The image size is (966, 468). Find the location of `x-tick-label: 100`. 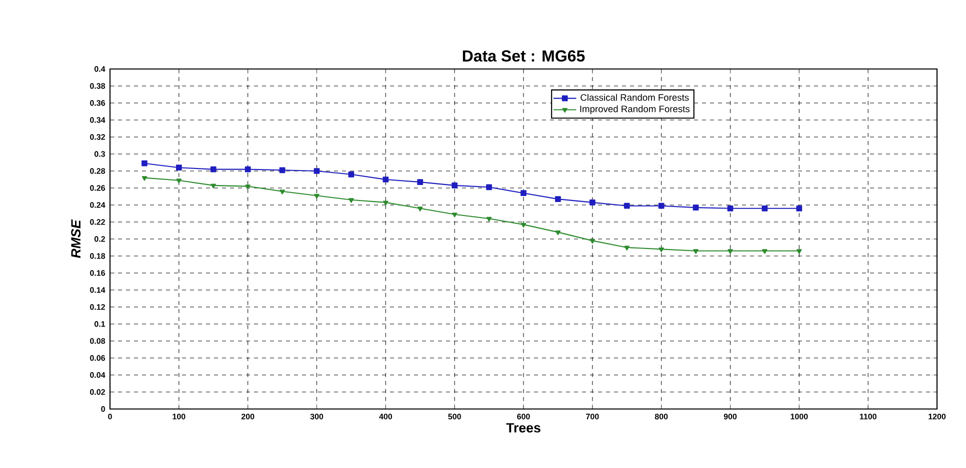

x-tick-label: 100 is located at coordinates (179, 417).